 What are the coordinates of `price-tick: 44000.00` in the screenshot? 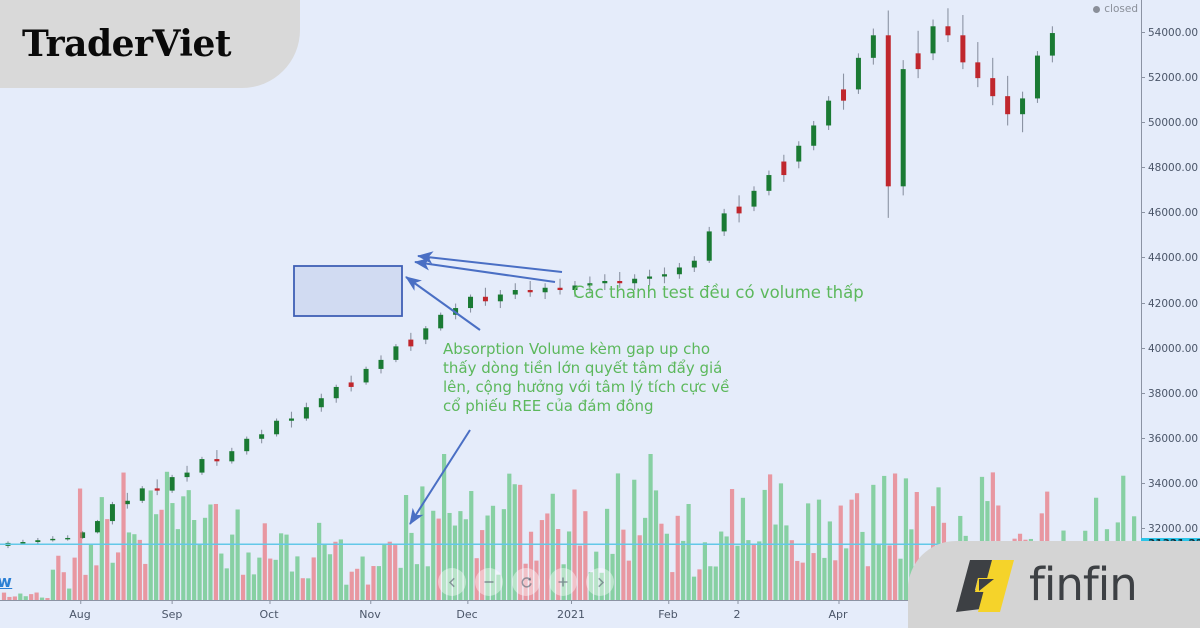 It's located at (1169, 258).